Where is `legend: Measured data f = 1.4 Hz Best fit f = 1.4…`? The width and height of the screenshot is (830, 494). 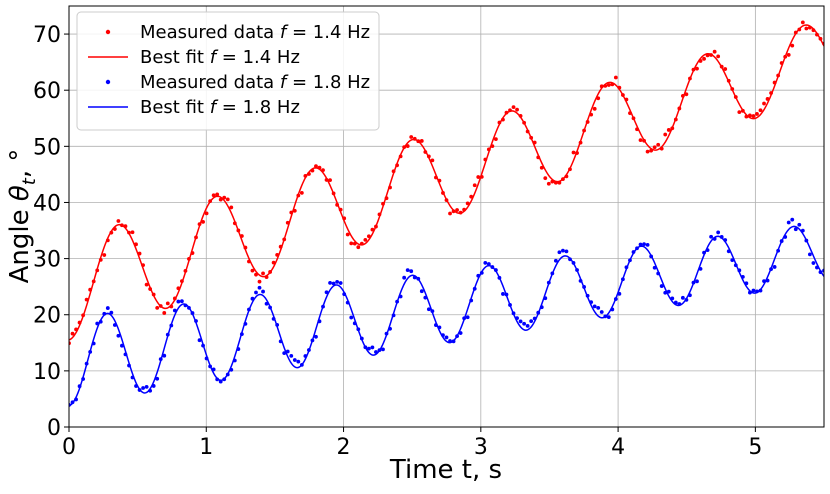
legend: Measured data f = 1.4 Hz Best fit f = 1.4… is located at coordinates (228, 71).